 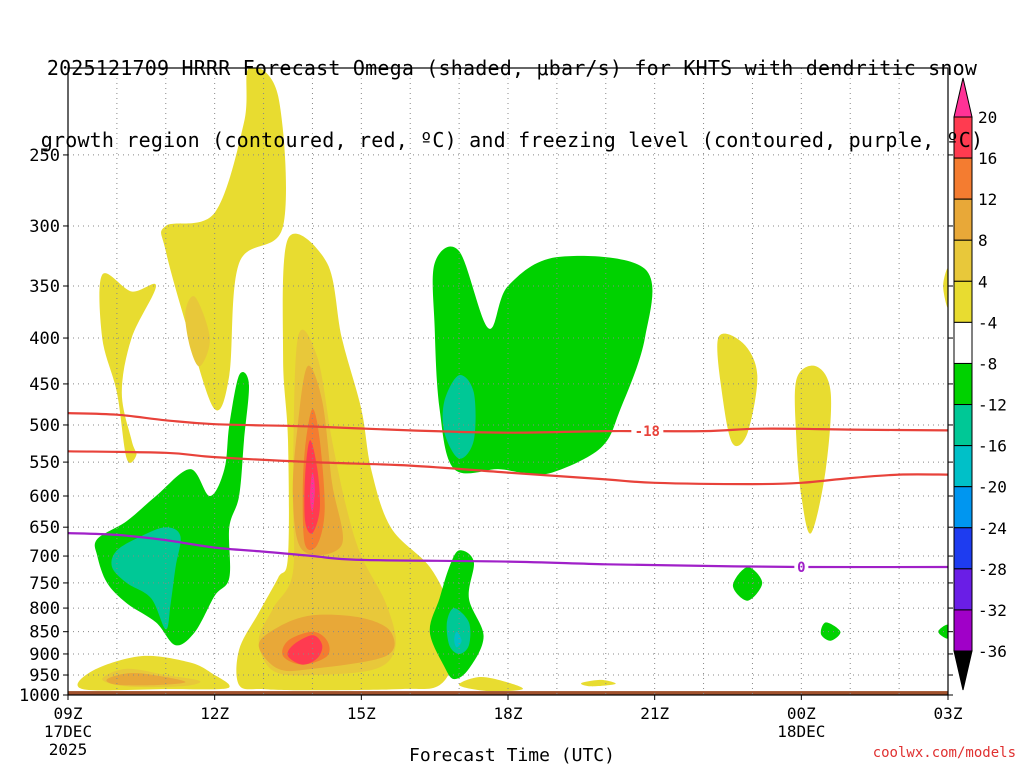 I want to click on colorbar-tick-label: -20, so click(x=992, y=487).